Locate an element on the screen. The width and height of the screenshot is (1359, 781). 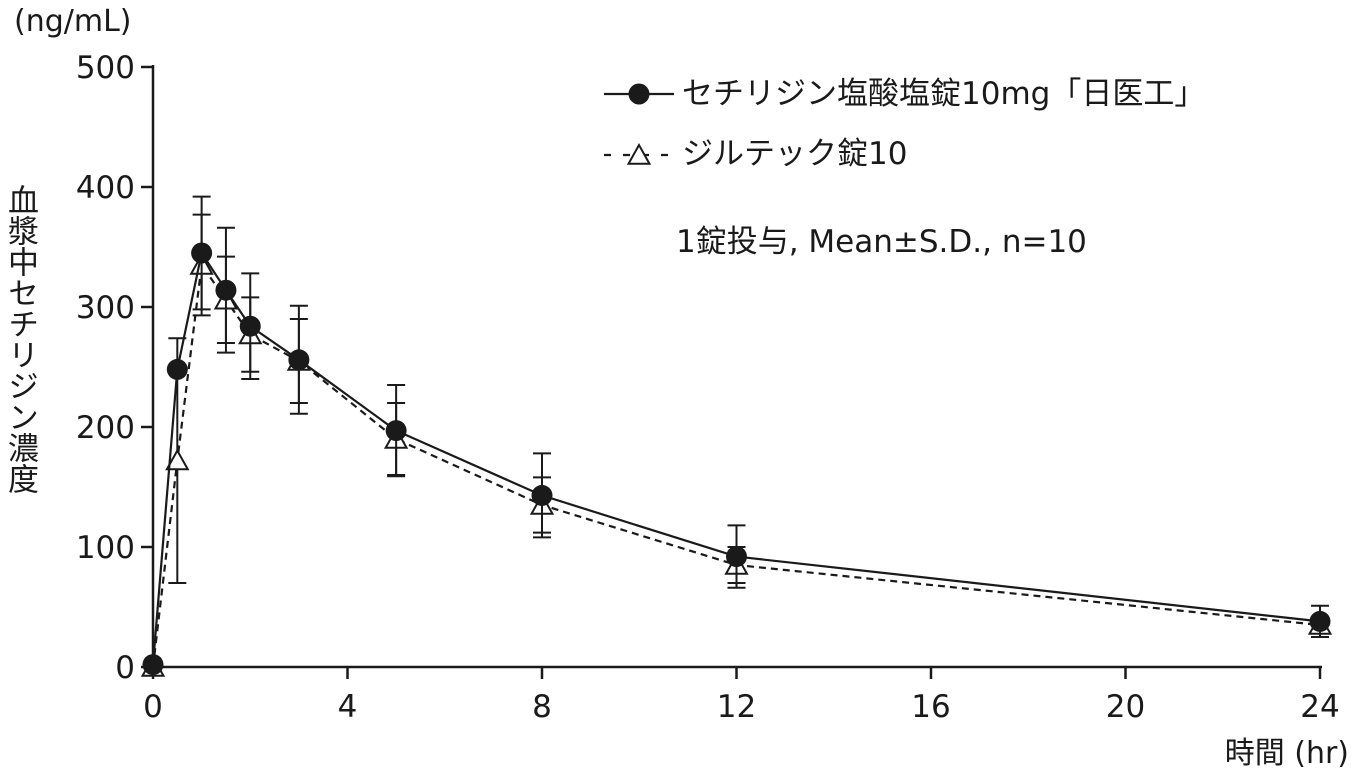
x-tick-label: 24 is located at coordinates (1319, 707).